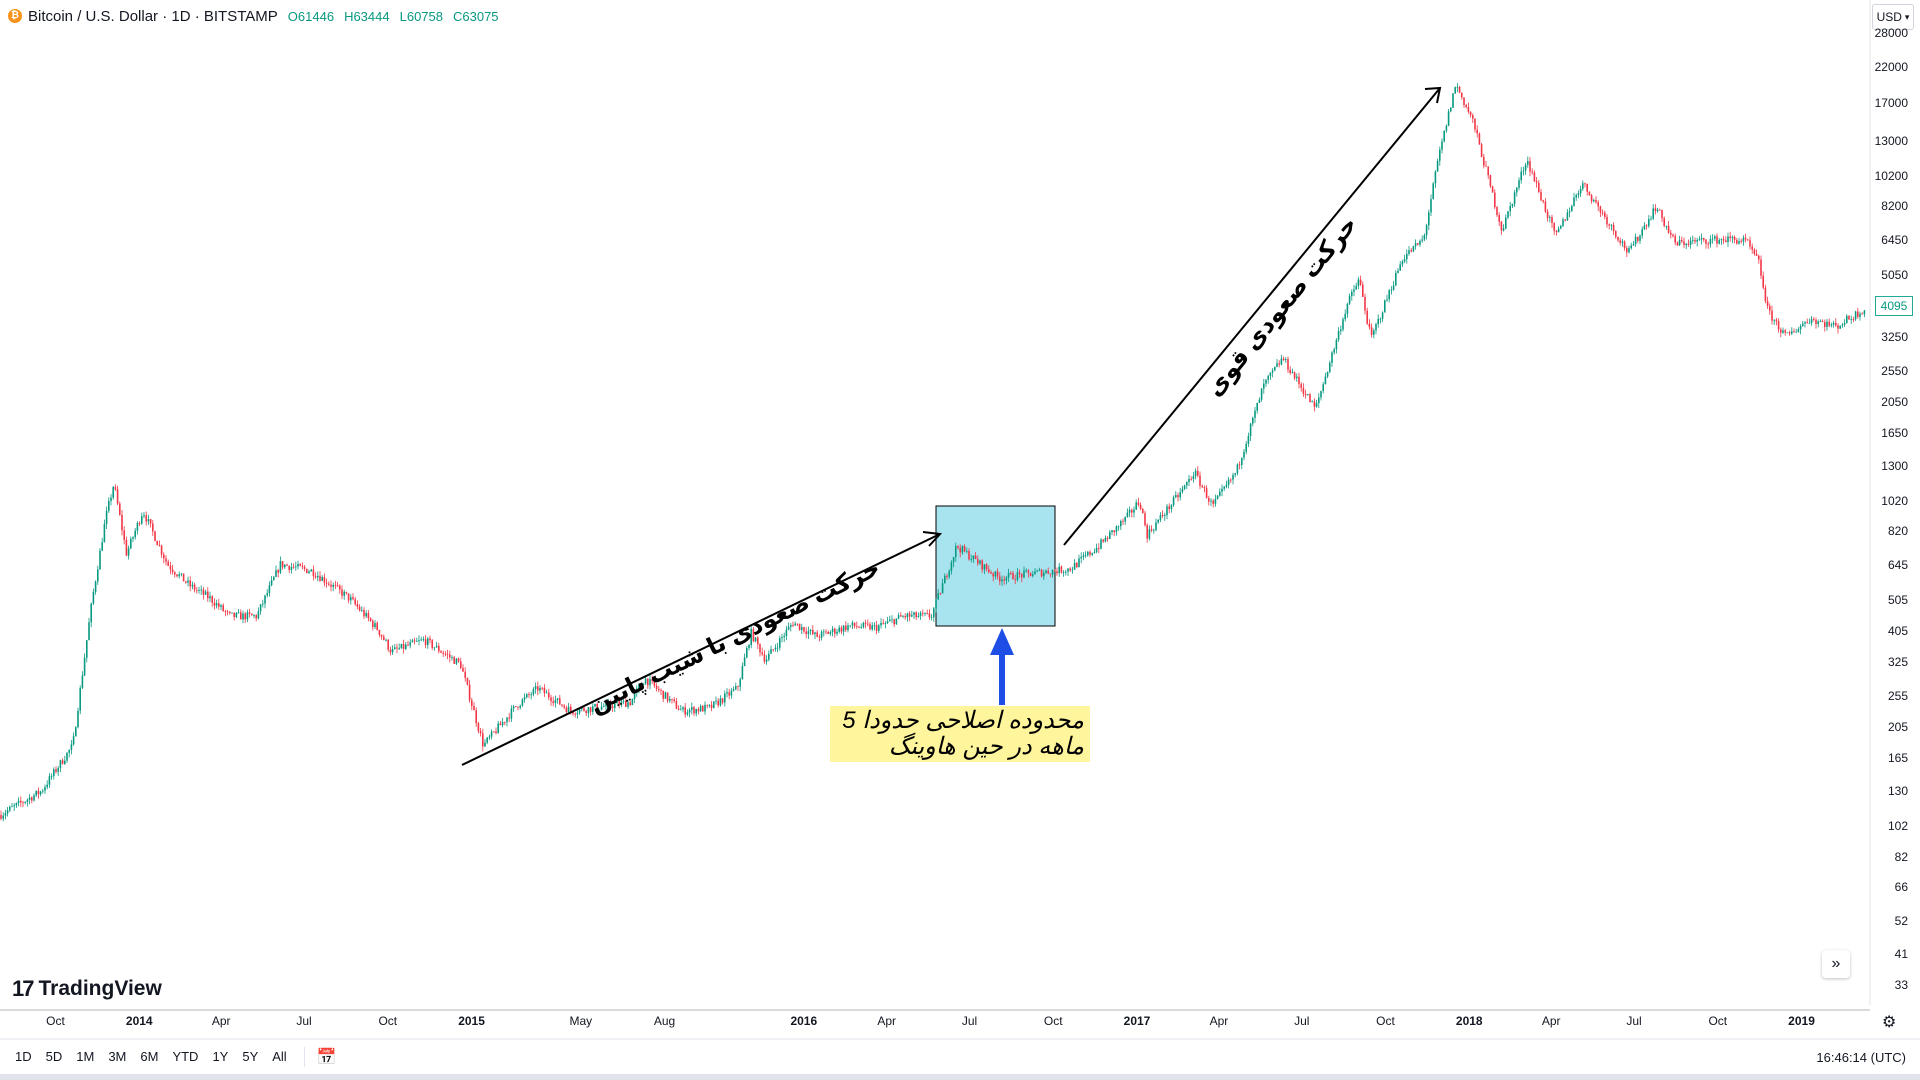 This screenshot has height=1080, width=1920. Describe the element at coordinates (87, 989) in the screenshot. I see `tradingview-logo: 17 TradingView` at that location.